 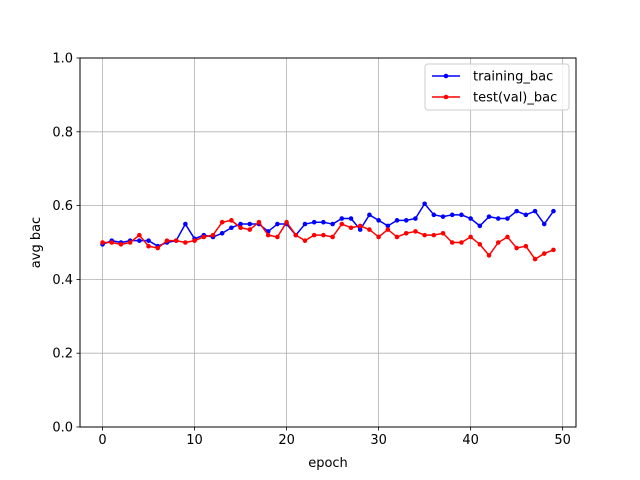 I want to click on y-tick-label: 0.4, so click(x=62, y=280).